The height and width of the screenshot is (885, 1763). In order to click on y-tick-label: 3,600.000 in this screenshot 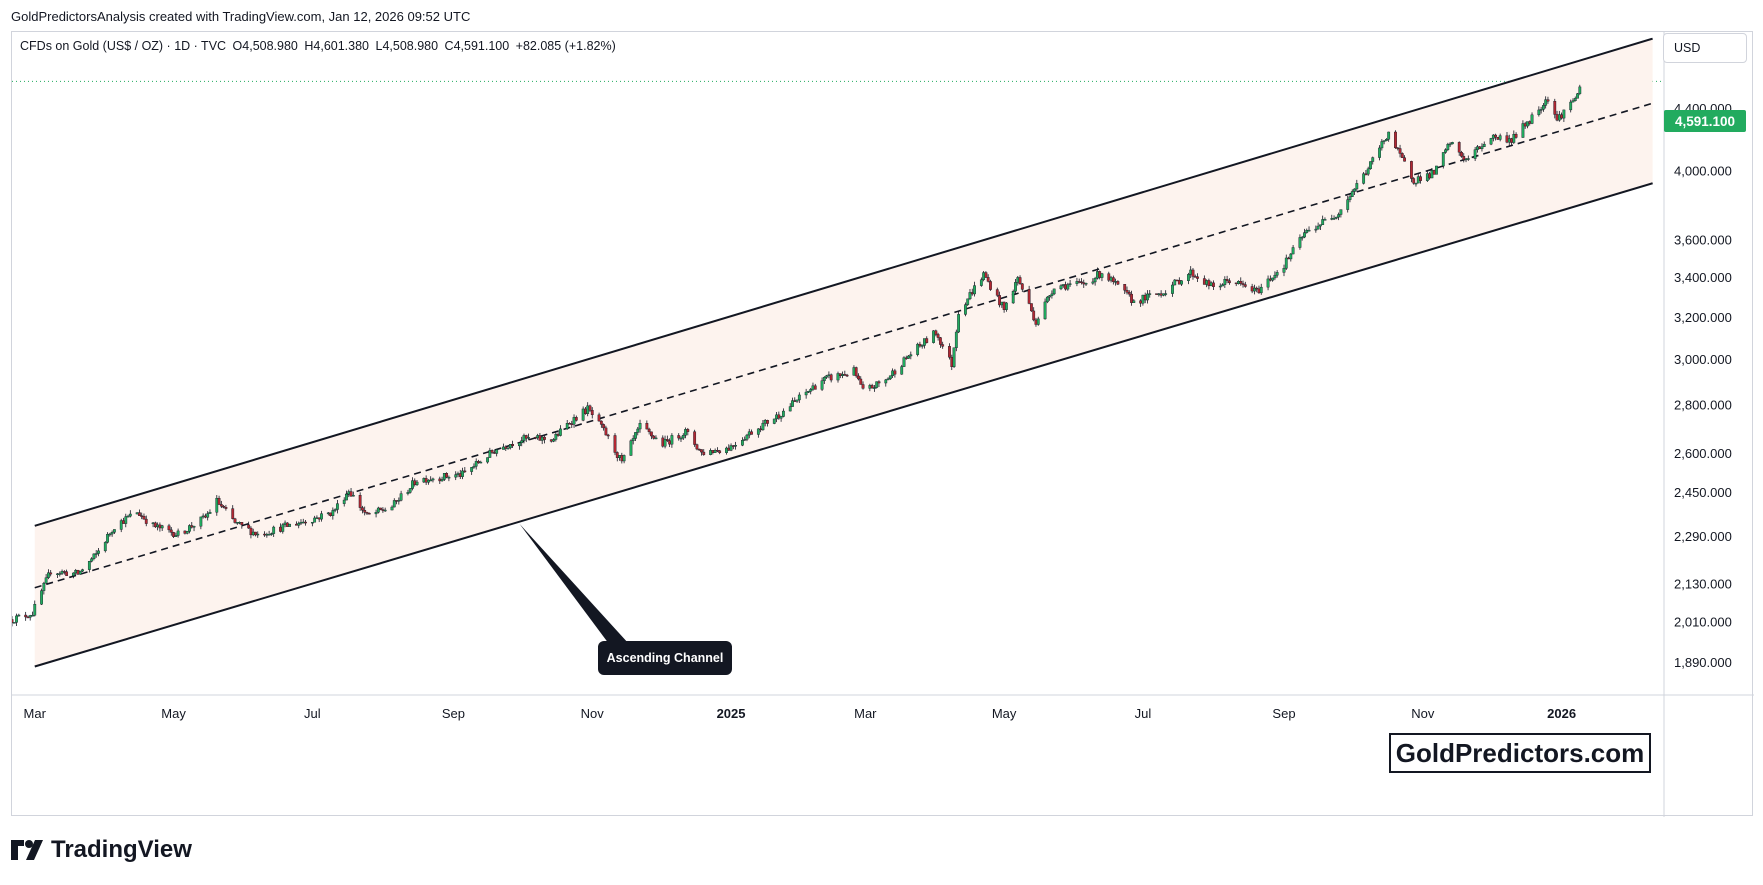, I will do `click(1703, 240)`.